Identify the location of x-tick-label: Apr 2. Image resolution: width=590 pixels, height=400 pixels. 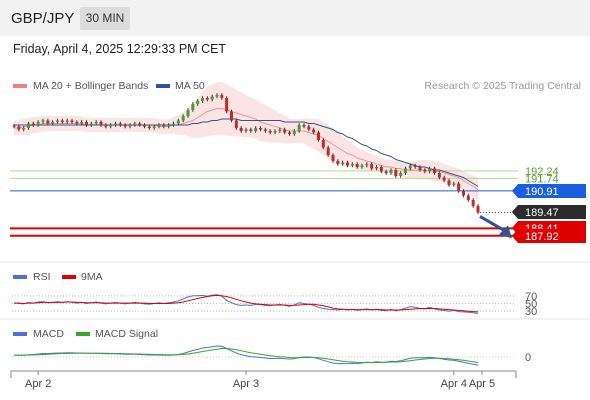
(38, 384).